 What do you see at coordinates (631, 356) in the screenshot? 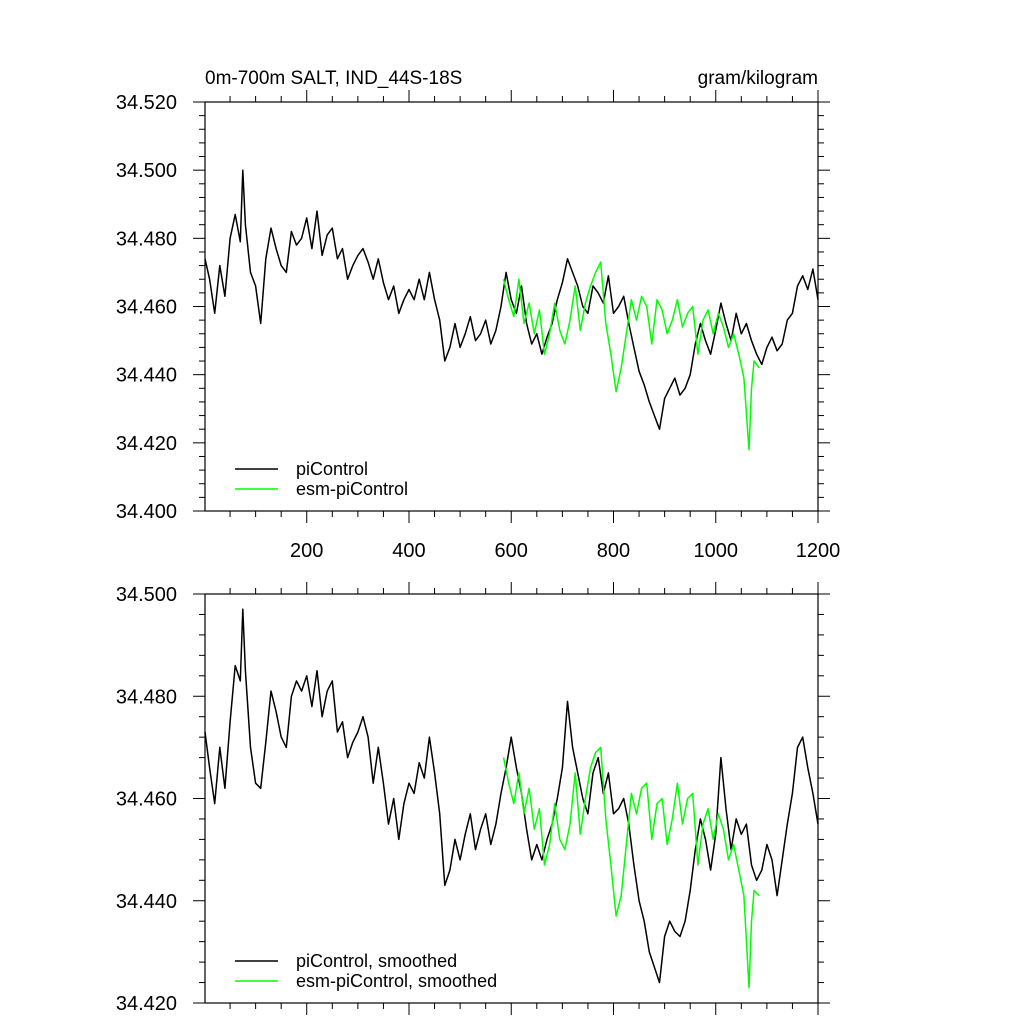
I see `series-line-esm-picontrol` at bounding box center [631, 356].